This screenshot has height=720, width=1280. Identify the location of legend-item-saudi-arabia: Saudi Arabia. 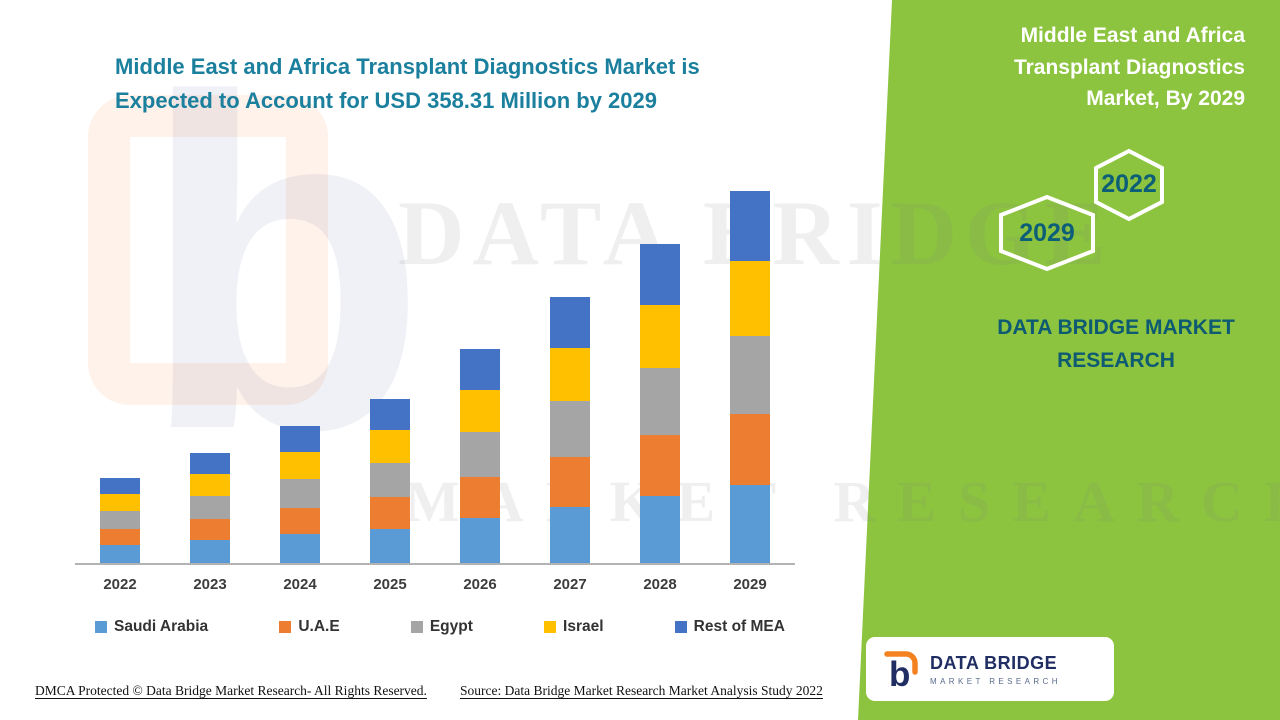
(151, 627).